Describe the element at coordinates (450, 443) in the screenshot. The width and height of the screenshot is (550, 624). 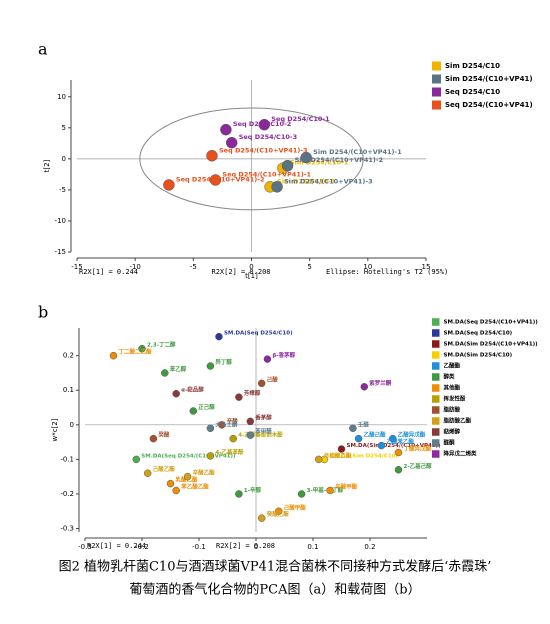
I see `legend-label: 醛酮` at that location.